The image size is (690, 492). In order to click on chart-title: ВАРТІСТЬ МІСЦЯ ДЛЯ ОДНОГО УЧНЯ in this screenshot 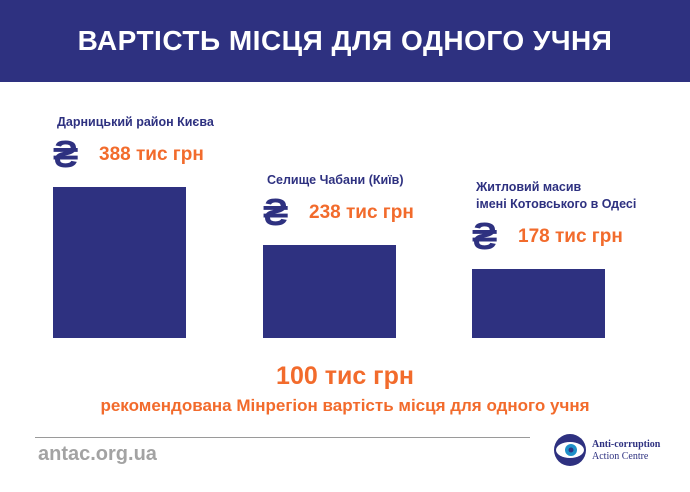, I will do `click(345, 40)`.